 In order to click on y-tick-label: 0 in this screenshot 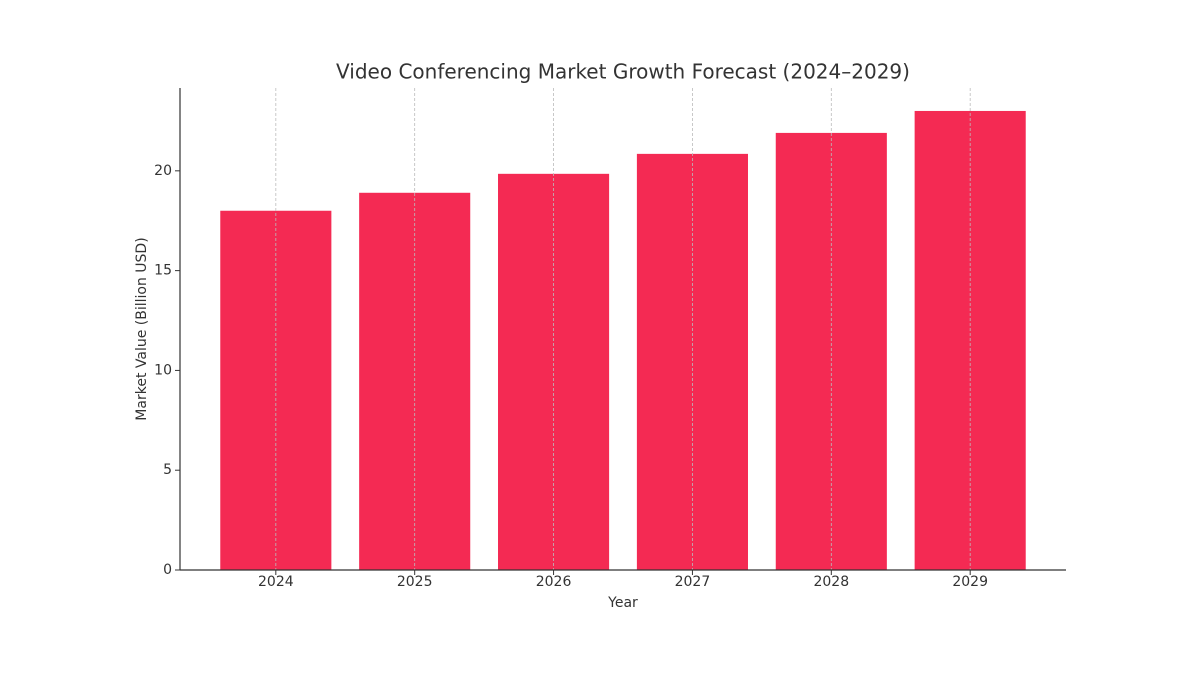, I will do `click(167, 570)`.